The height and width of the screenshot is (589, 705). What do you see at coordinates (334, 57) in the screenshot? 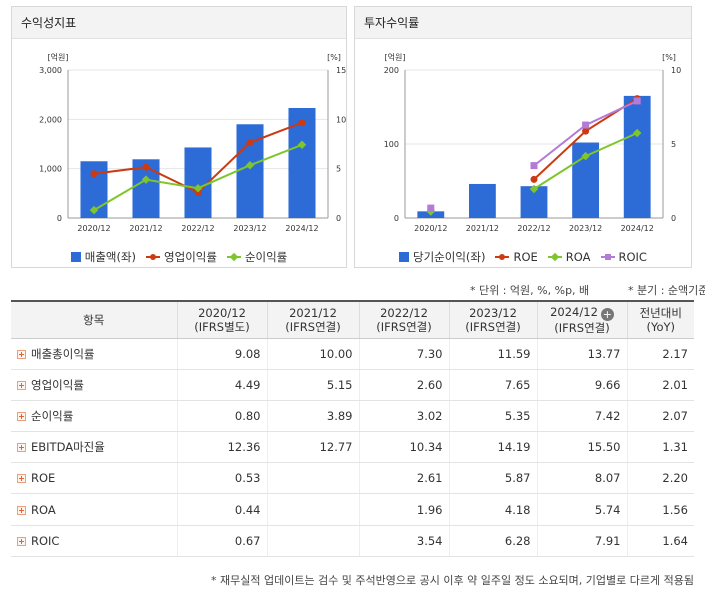
I see `y-axis-unit-right: [%]` at bounding box center [334, 57].